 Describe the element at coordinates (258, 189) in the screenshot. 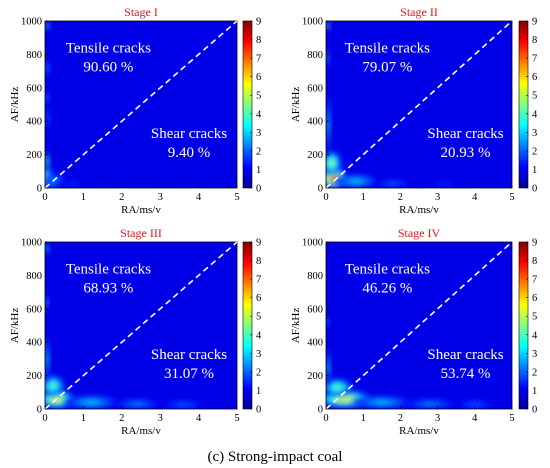

I see `colorbar-tick-label: 0` at that location.